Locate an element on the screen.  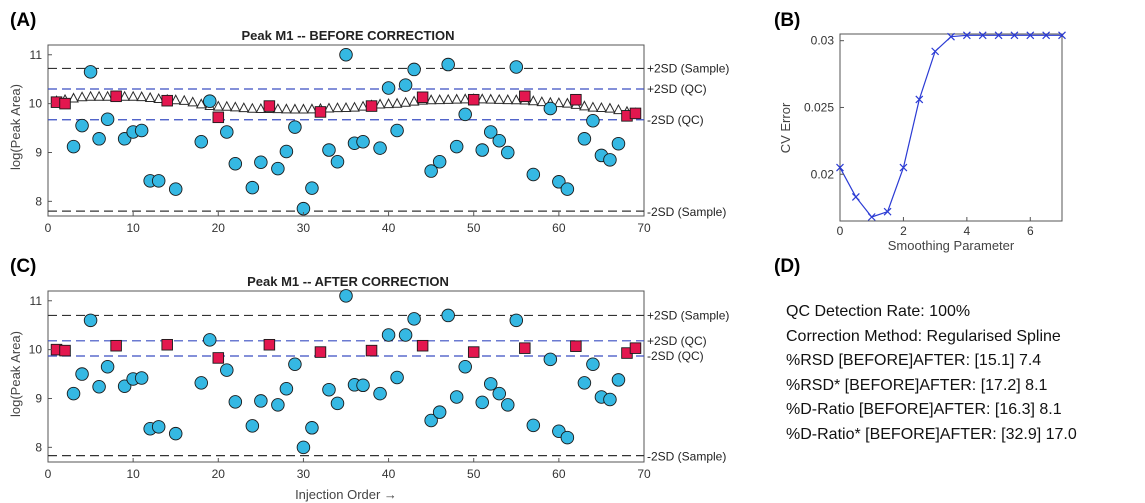
panel-b-label: (B) is located at coordinates (787, 20).